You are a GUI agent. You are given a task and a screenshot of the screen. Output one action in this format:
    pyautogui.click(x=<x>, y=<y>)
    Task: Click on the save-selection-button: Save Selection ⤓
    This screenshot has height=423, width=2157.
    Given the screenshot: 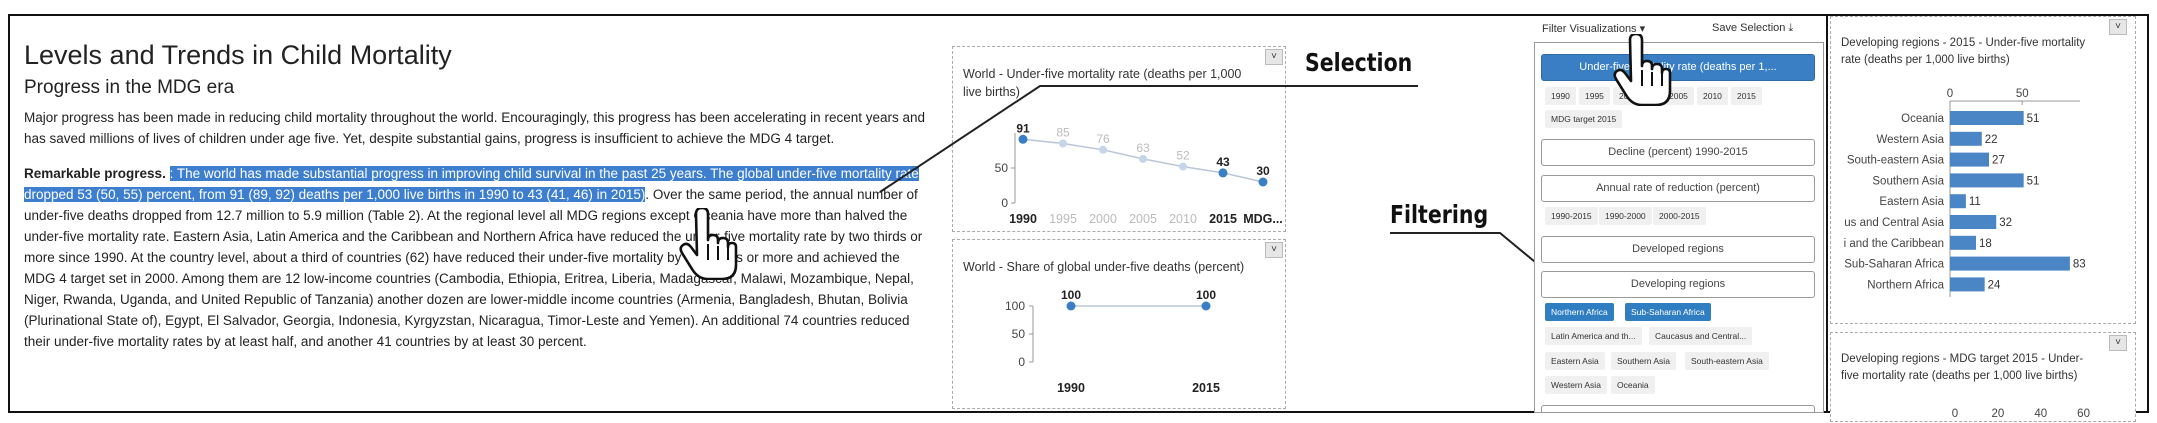 What is the action you would take?
    pyautogui.click(x=1753, y=28)
    